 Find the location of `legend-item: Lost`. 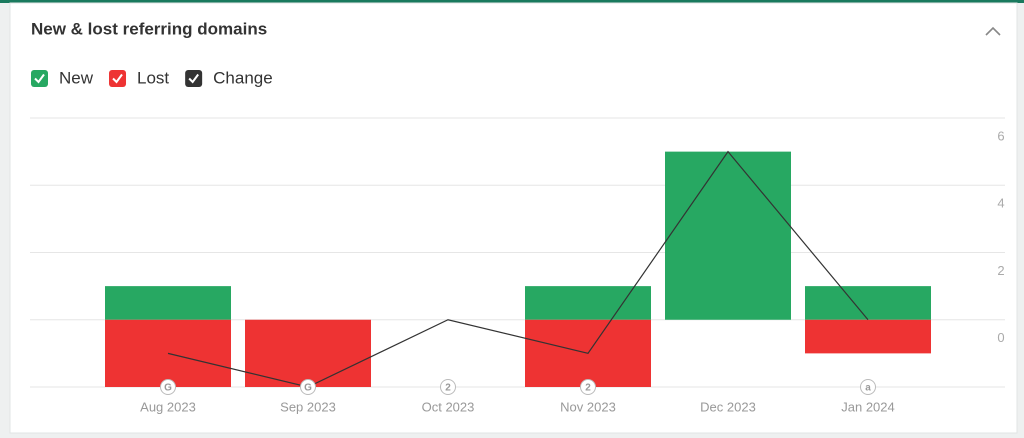

legend-item: Lost is located at coordinates (139, 77).